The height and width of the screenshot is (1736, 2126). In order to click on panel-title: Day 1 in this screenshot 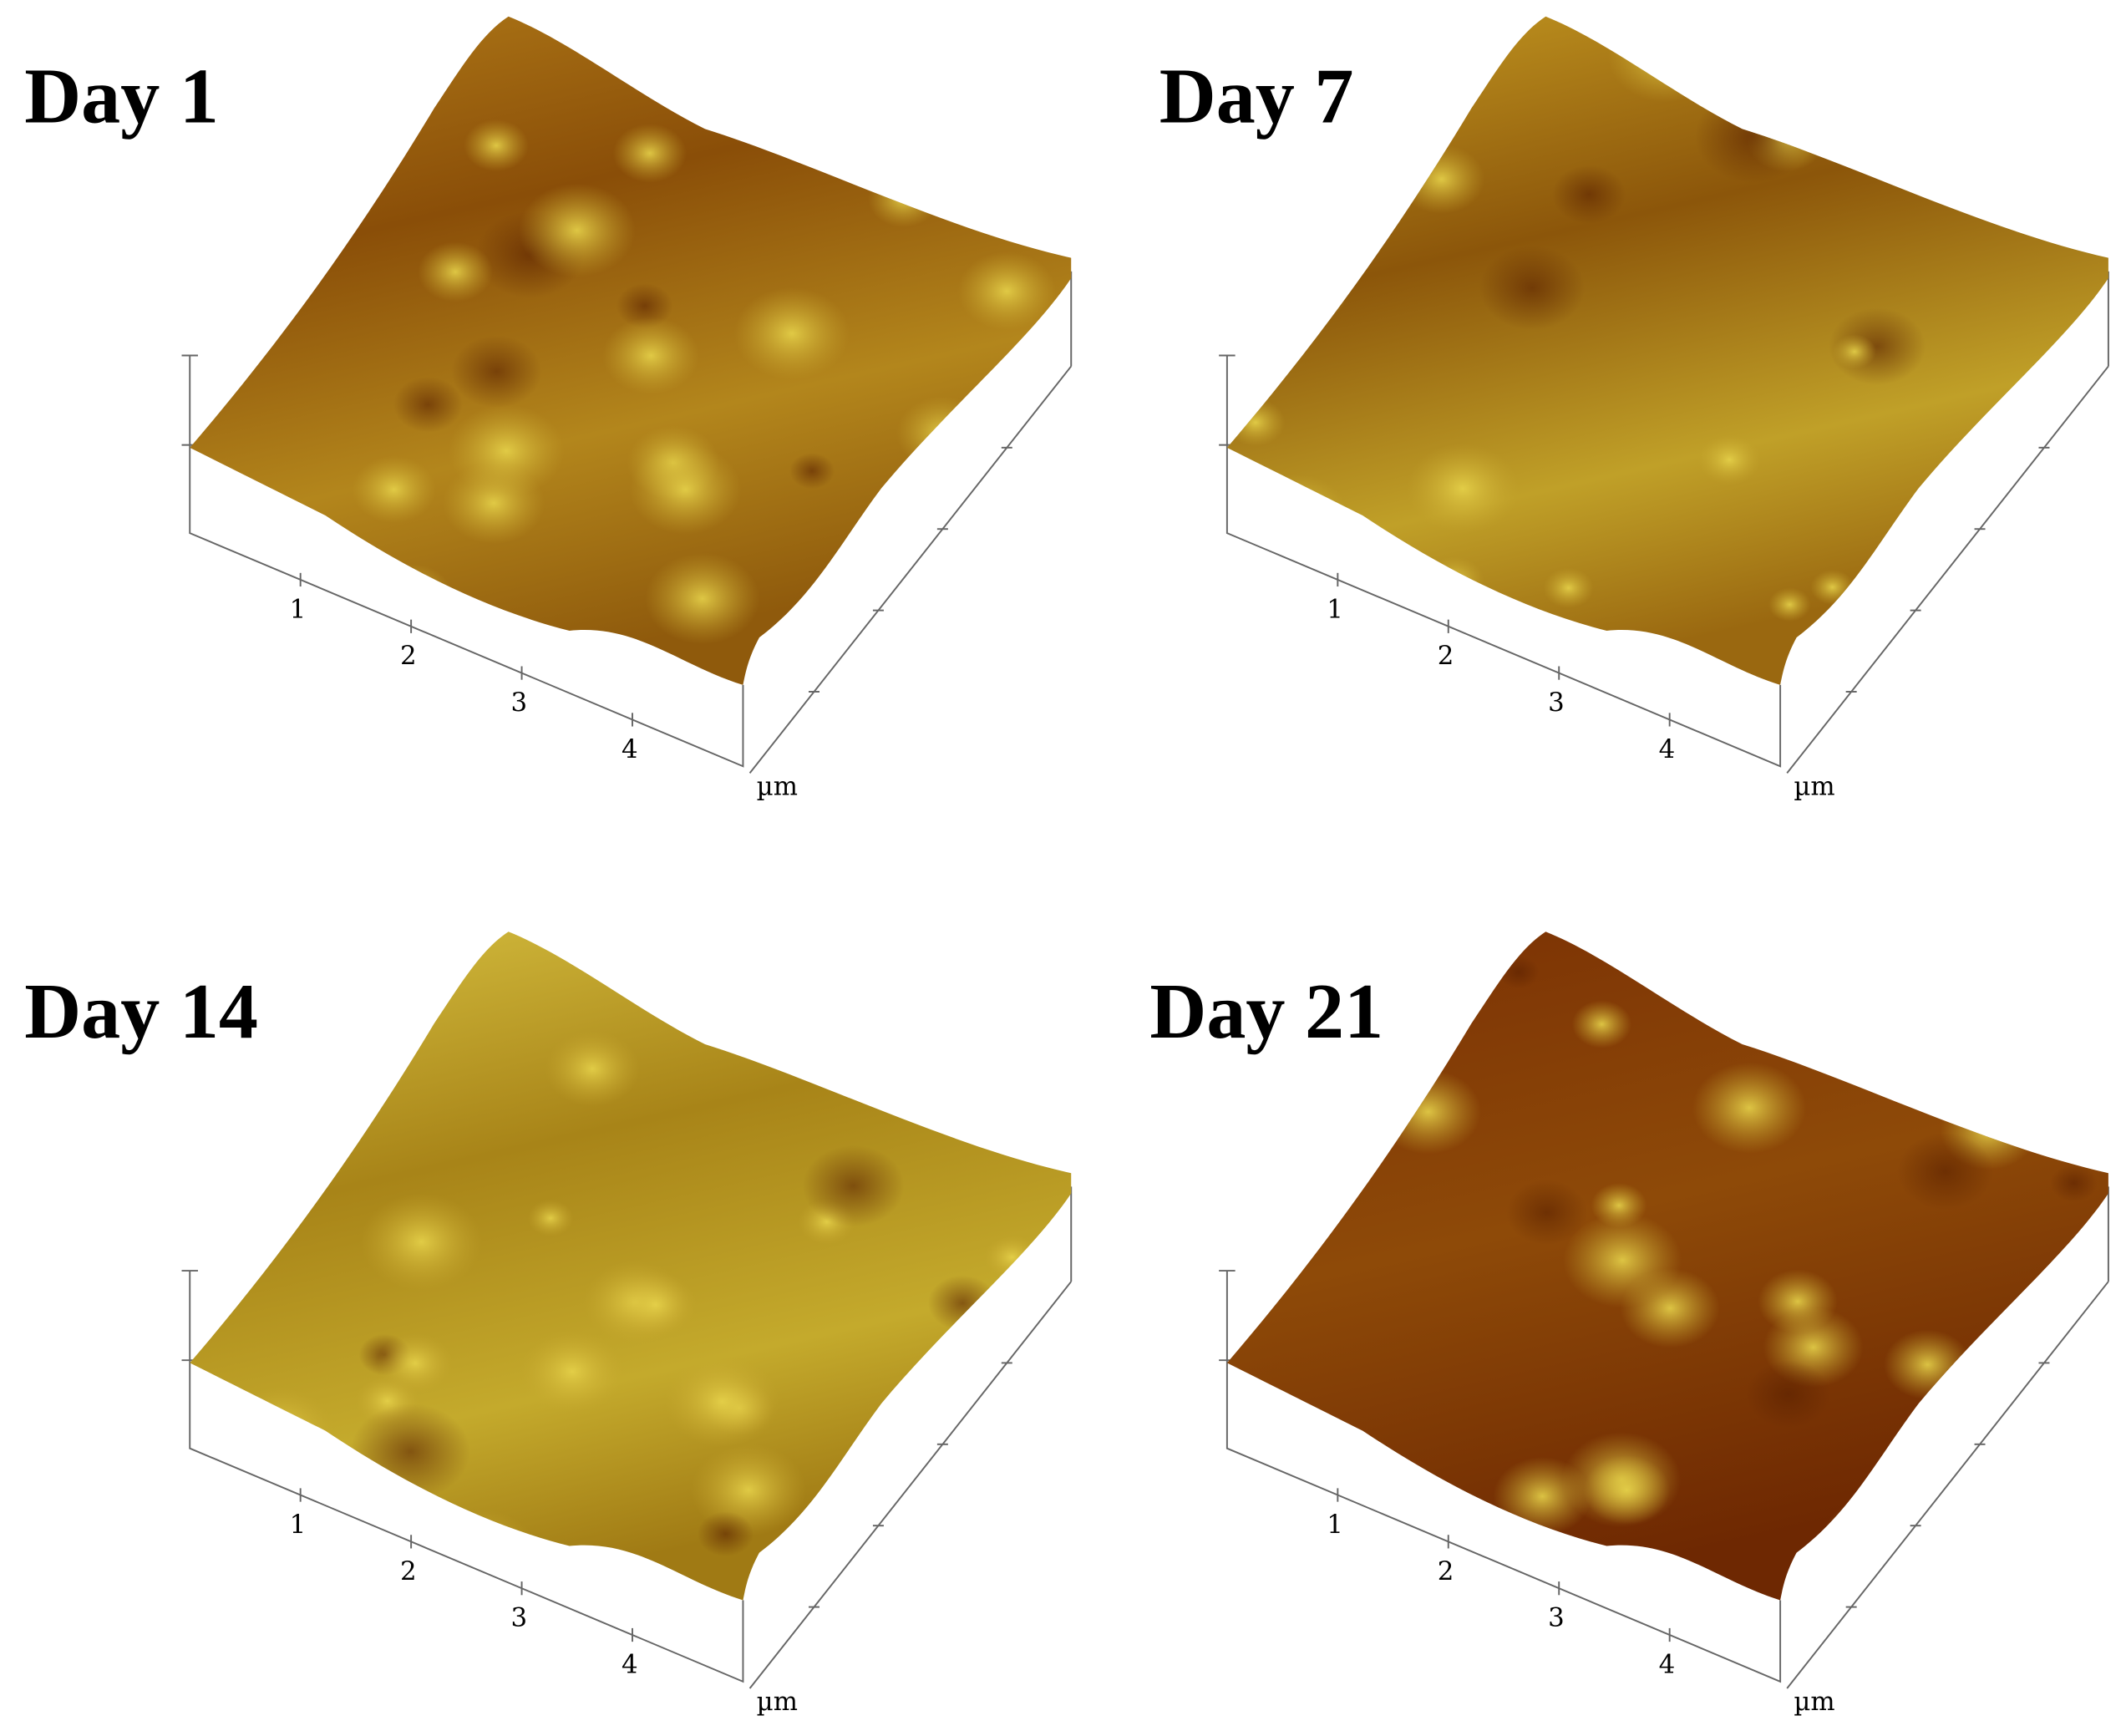, I will do `click(121, 96)`.